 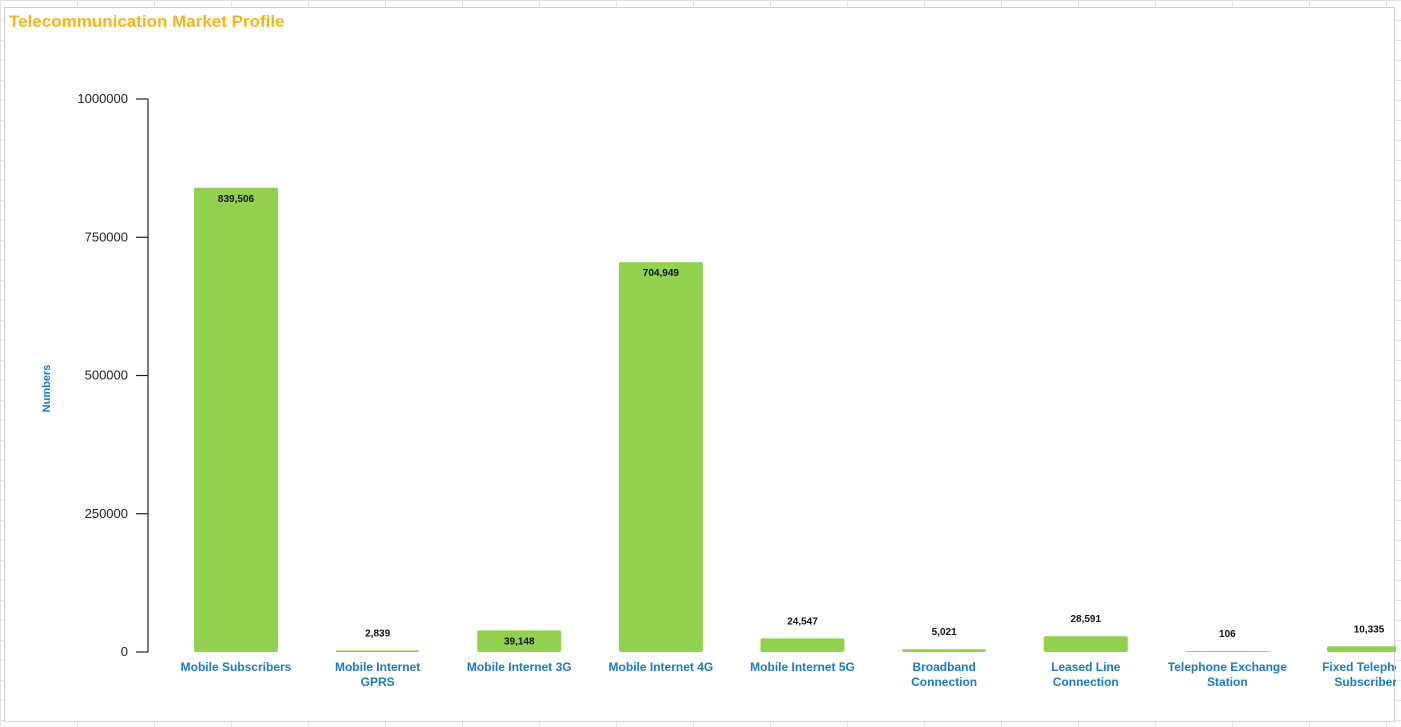 What do you see at coordinates (102, 98) in the screenshot?
I see `y-tick-label: 1000000` at bounding box center [102, 98].